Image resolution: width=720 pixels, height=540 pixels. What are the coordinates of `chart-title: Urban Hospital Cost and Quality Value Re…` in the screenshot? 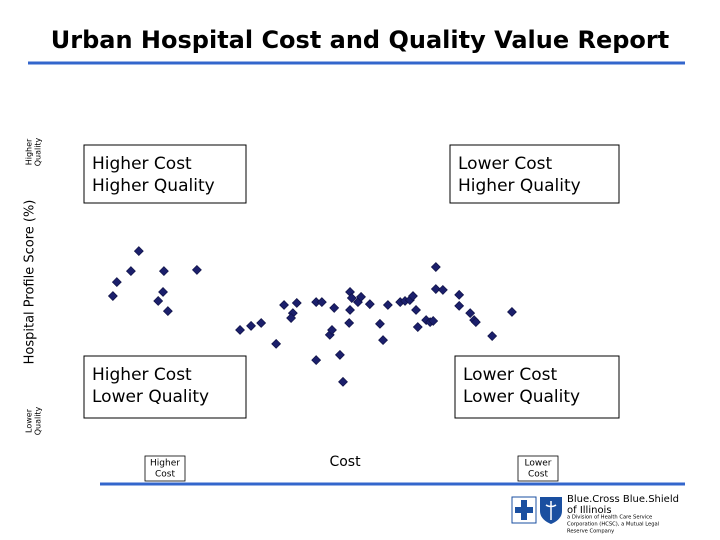 It's located at (360, 40).